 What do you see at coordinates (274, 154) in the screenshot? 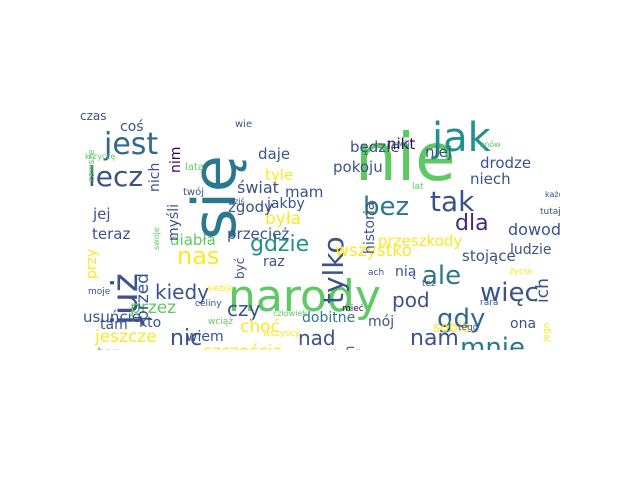
I see `cloud-word: daje` at bounding box center [274, 154].